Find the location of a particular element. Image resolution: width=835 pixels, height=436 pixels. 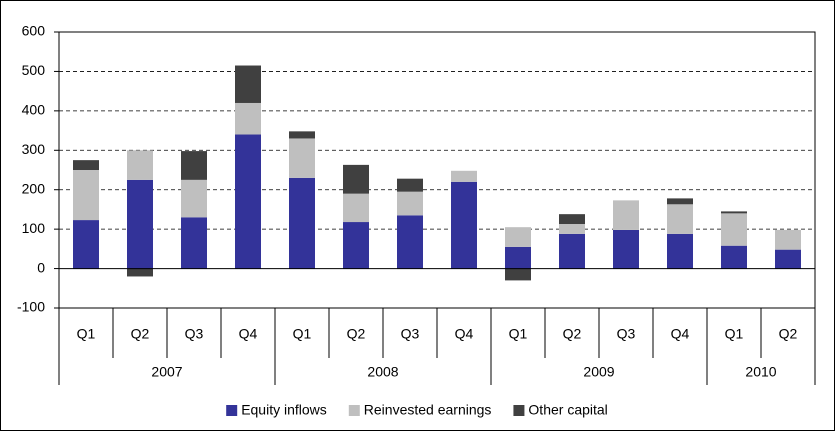

group-label: 2008 is located at coordinates (382, 372).